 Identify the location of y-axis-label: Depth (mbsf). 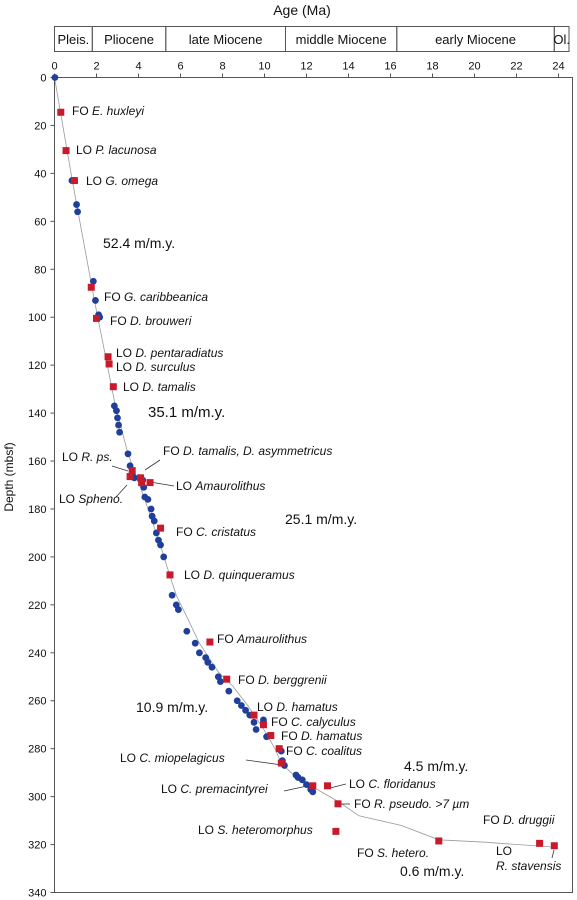
(9, 476).